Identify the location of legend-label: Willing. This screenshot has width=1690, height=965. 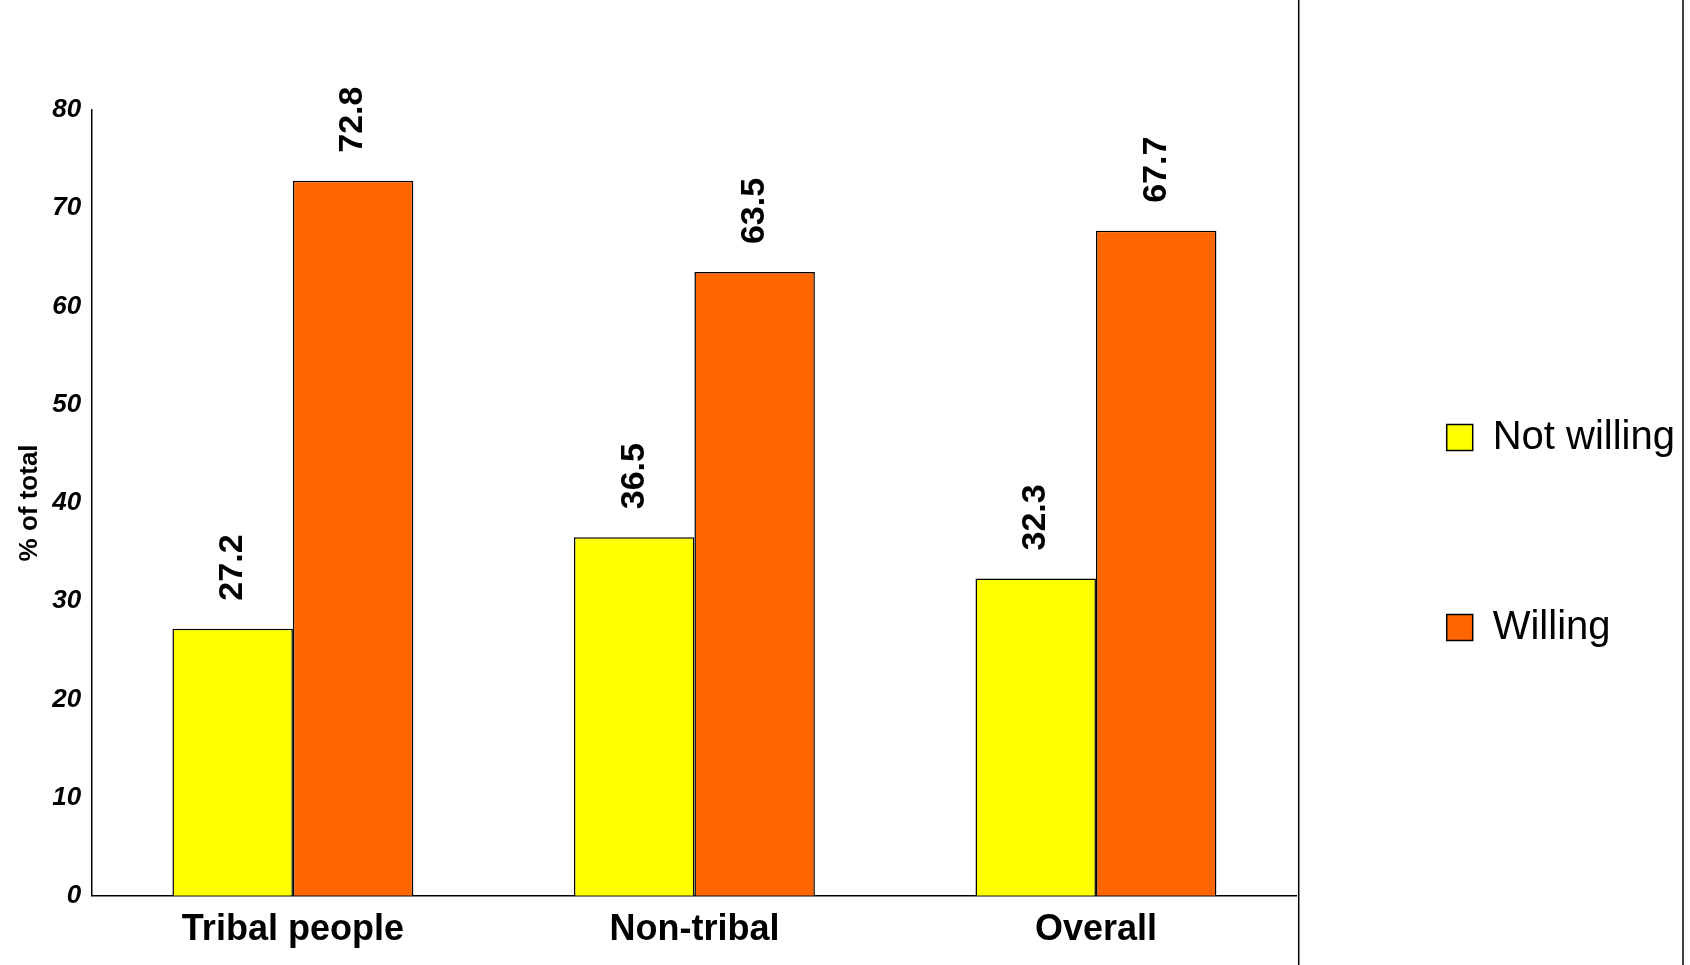
(1551, 624).